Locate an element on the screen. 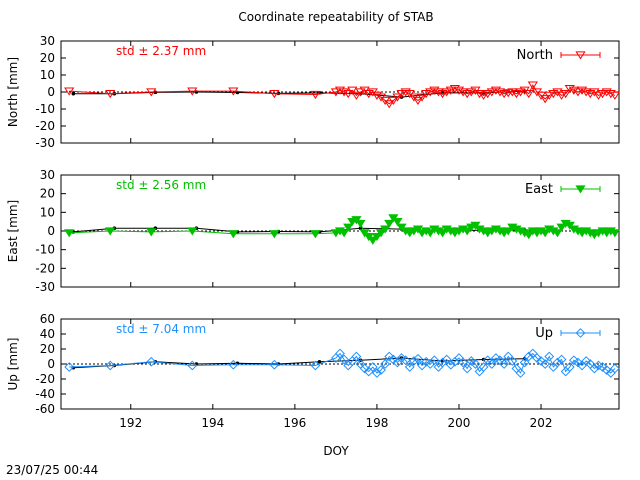  y-tick-label: -10 is located at coordinates (45, 250).